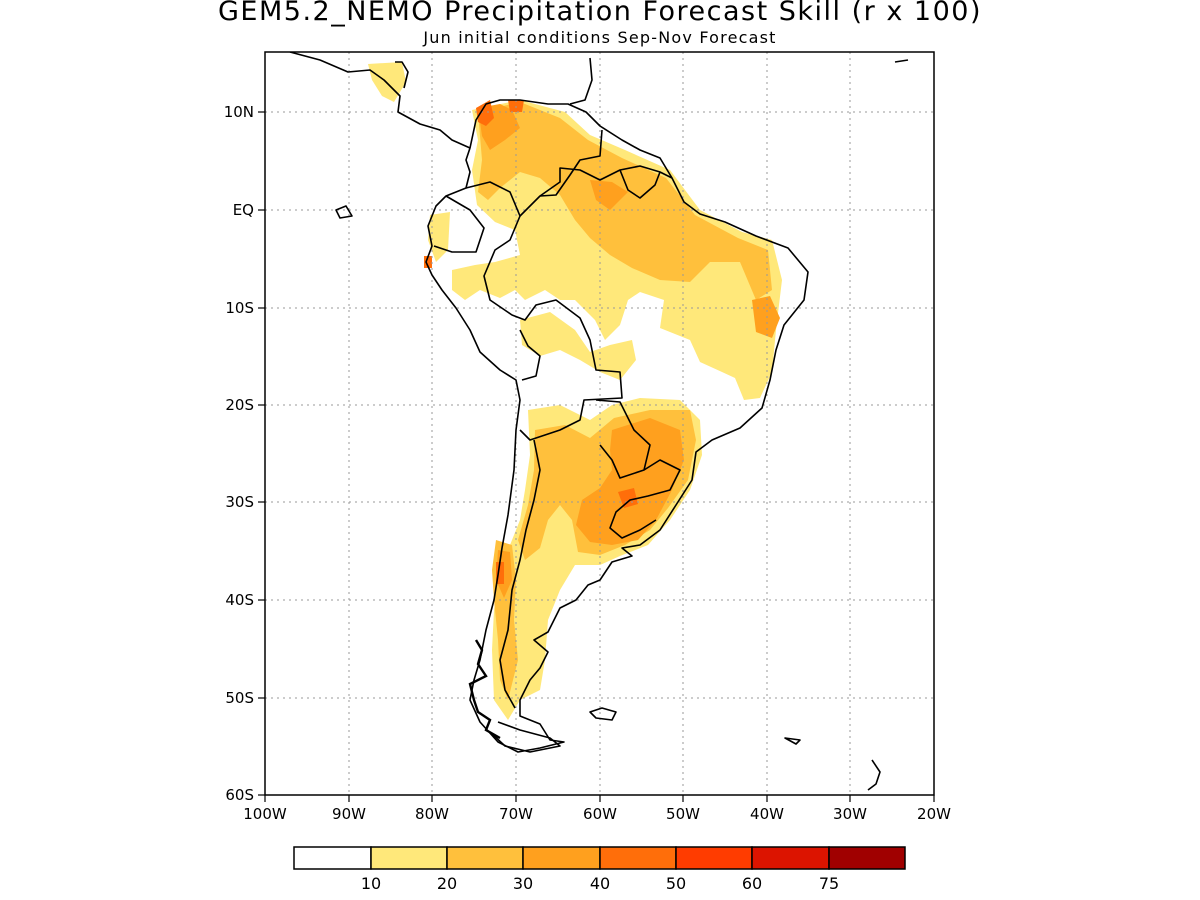 This screenshot has height=900, width=1200. What do you see at coordinates (239, 112) in the screenshot?
I see `lat-tick-label-10n: 10N` at bounding box center [239, 112].